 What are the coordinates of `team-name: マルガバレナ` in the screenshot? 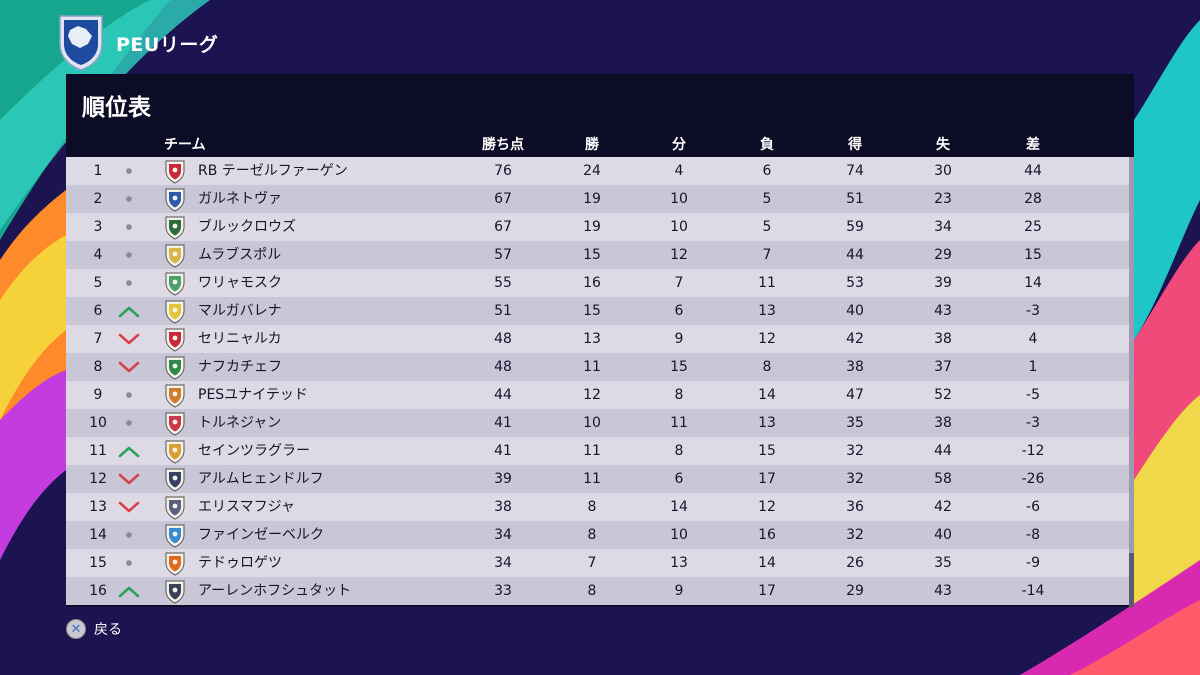 It's located at (240, 311).